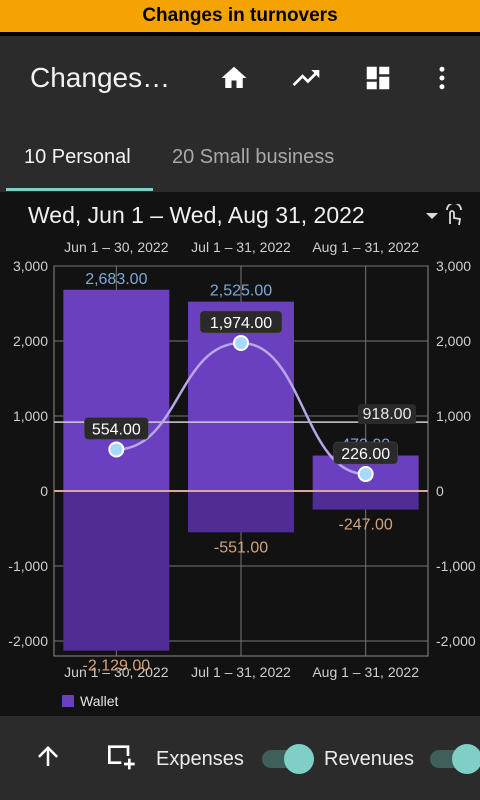 Image resolution: width=480 pixels, height=800 pixels. Describe the element at coordinates (77, 157) in the screenshot. I see `tab-personal: 10 Personal` at that location.